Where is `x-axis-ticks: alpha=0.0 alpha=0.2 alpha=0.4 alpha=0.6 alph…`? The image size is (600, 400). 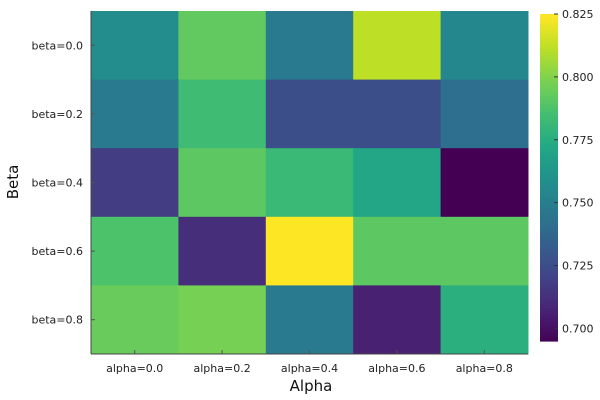
x-axis-ticks: alpha=0.0 alpha=0.2 alpha=0.4 alpha=0.6 alph… is located at coordinates (309, 362).